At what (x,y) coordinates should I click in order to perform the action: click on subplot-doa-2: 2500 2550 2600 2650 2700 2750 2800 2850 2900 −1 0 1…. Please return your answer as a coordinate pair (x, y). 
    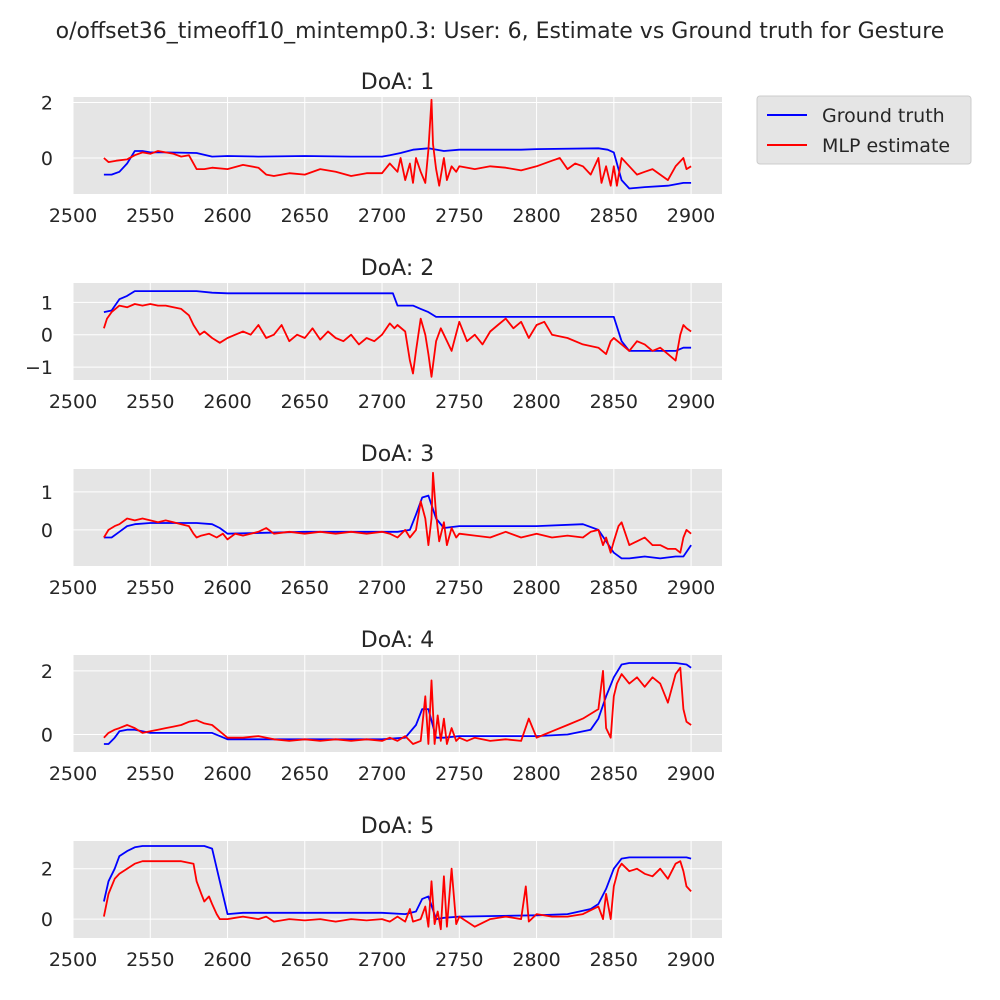
    Looking at the image, I should click on (373, 334).